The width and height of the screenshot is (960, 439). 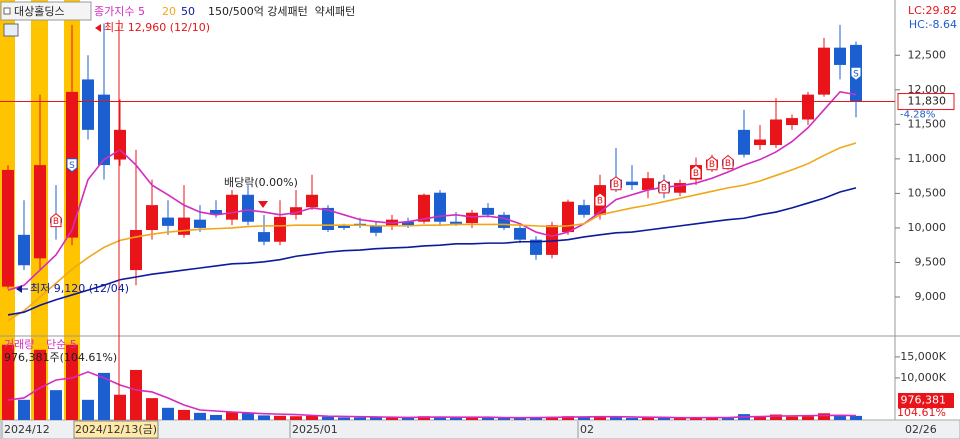 I want to click on volume-ma, so click(x=432, y=395).